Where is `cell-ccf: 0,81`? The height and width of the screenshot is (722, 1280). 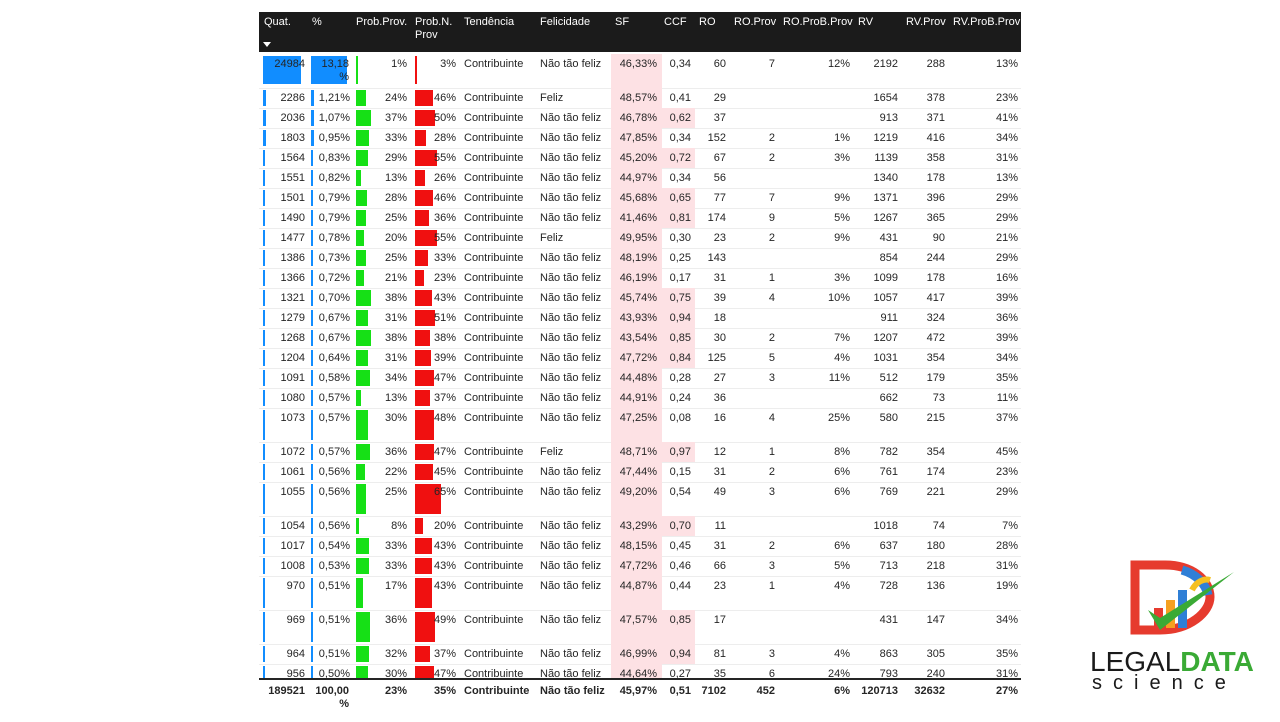 cell-ccf: 0,81 is located at coordinates (680, 218).